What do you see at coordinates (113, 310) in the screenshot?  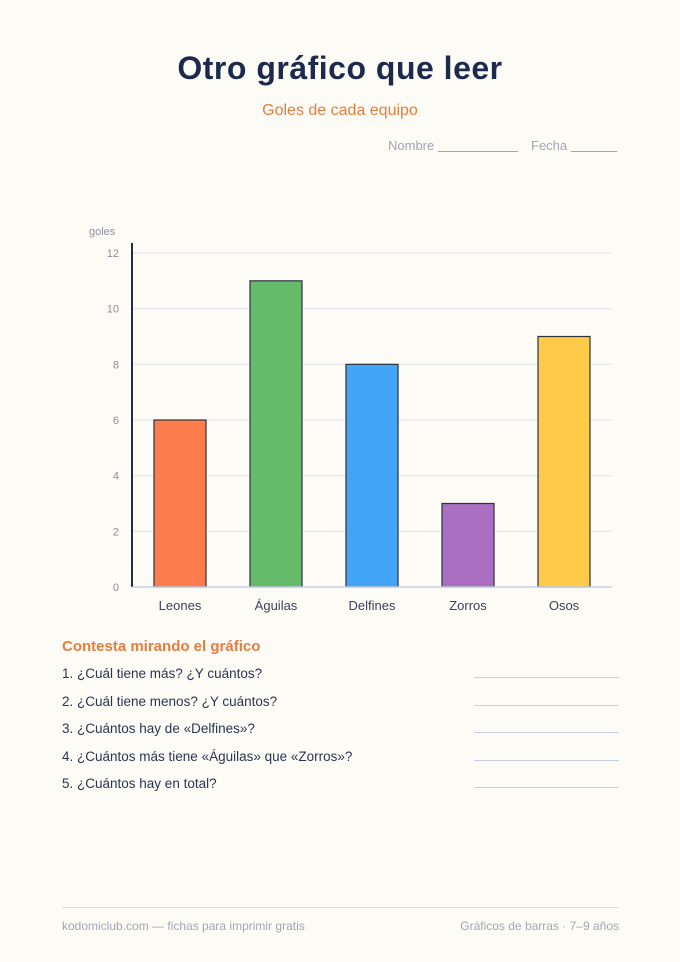 I see `y-tick-label: 10` at bounding box center [113, 310].